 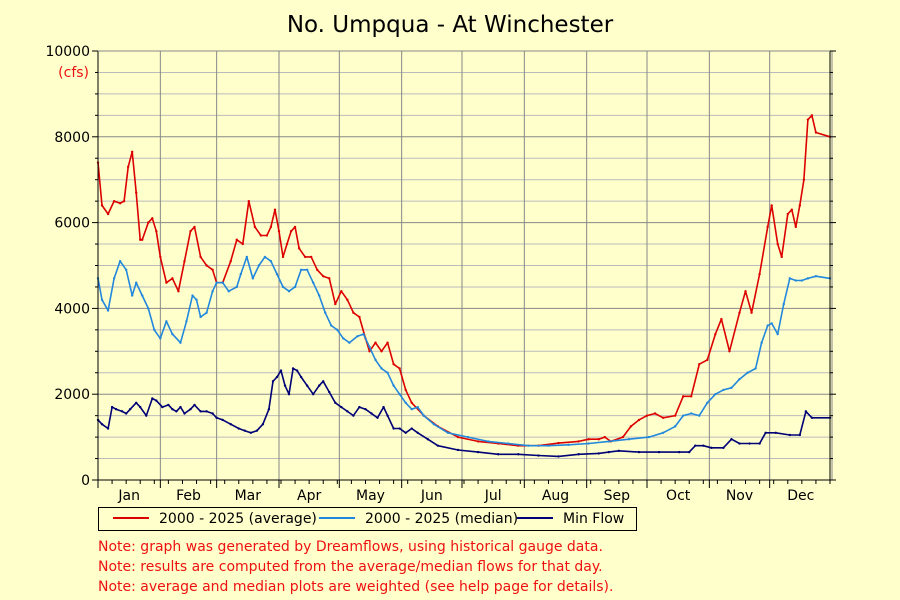 What do you see at coordinates (617, 496) in the screenshot?
I see `x-tick-label: Sep` at bounding box center [617, 496].